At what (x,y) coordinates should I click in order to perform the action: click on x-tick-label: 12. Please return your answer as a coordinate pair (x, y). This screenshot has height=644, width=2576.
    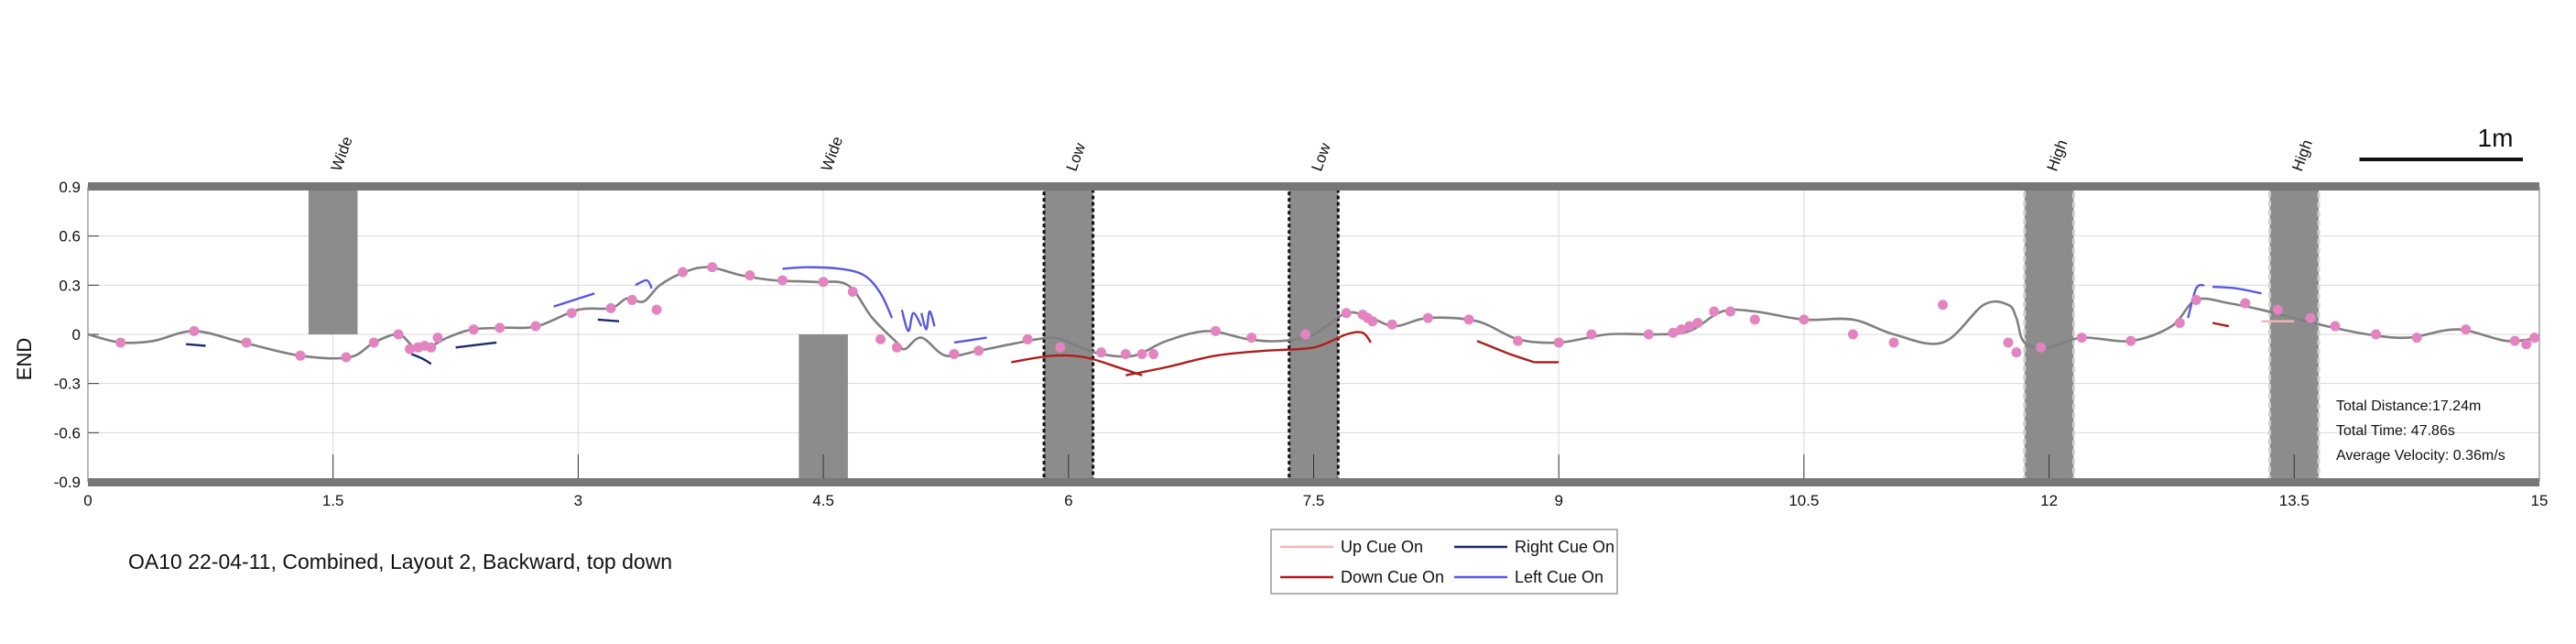
    Looking at the image, I should click on (2049, 501).